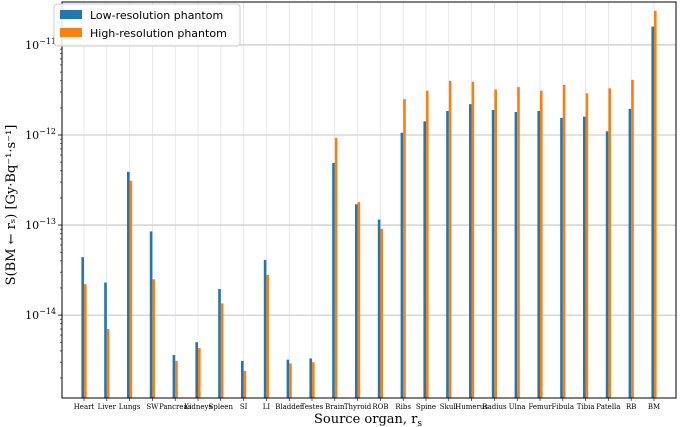 The image size is (685, 427). Describe the element at coordinates (313, 380) in the screenshot. I see `bar-high-resolution-testes` at that location.